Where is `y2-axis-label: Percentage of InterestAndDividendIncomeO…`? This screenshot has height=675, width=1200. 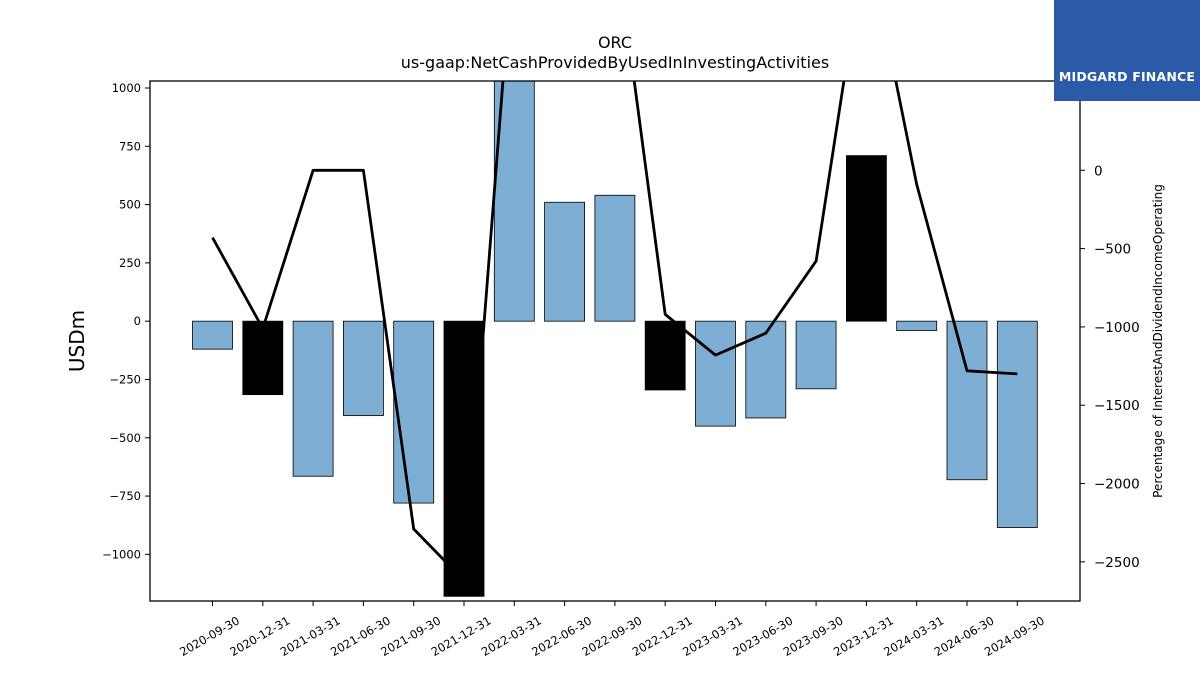
y2-axis-label: Percentage of InterestAndDividendIncomeO… is located at coordinates (1158, 341).